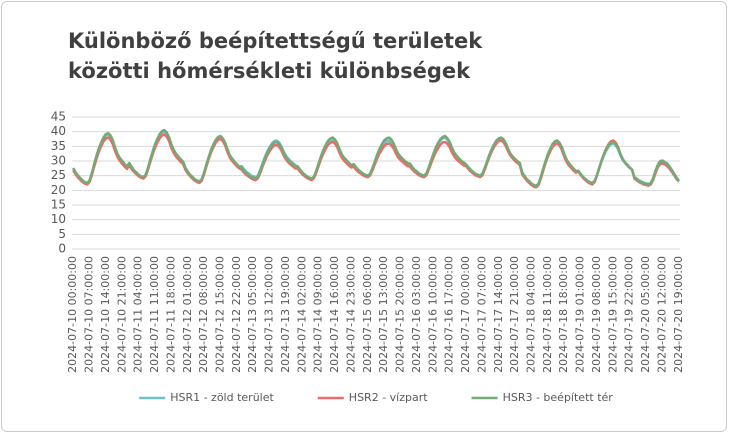 The width and height of the screenshot is (730, 435). Describe the element at coordinates (301, 314) in the screenshot. I see `x-tick-label: 2024-07-14 02:00:00` at that location.